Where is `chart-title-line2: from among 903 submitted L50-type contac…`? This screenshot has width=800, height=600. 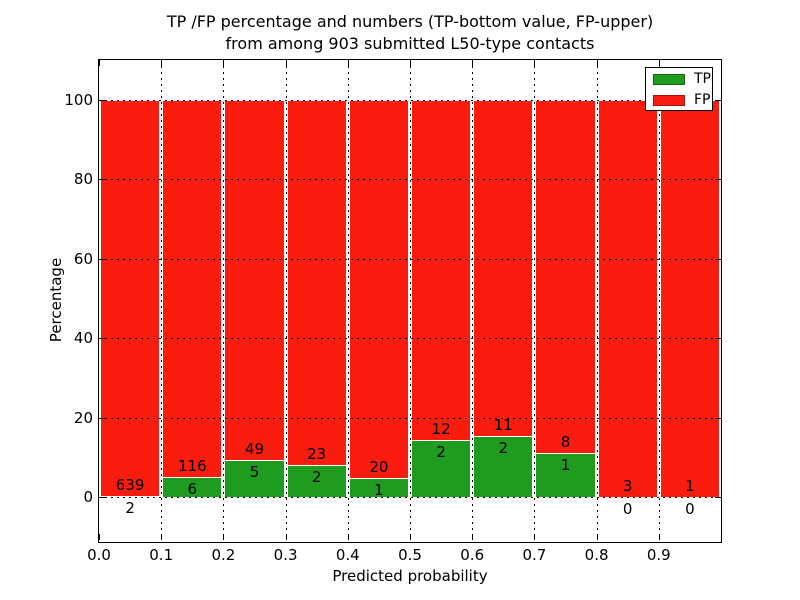
chart-title-line2: from among 903 submitted L50-type contac… is located at coordinates (410, 43).